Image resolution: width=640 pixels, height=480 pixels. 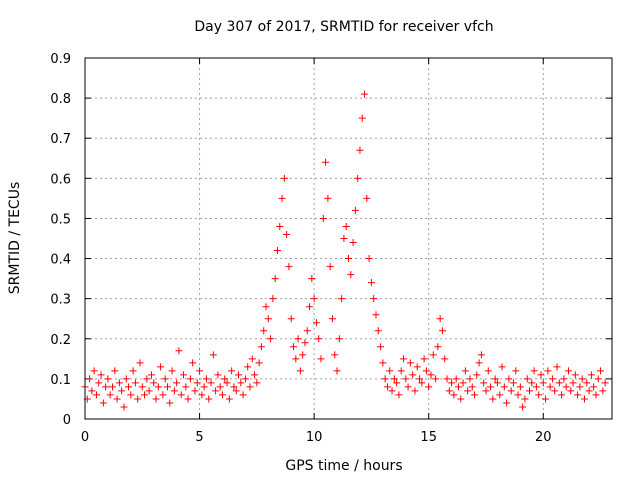 I want to click on y-tick-label: 0.9, so click(x=60, y=59).